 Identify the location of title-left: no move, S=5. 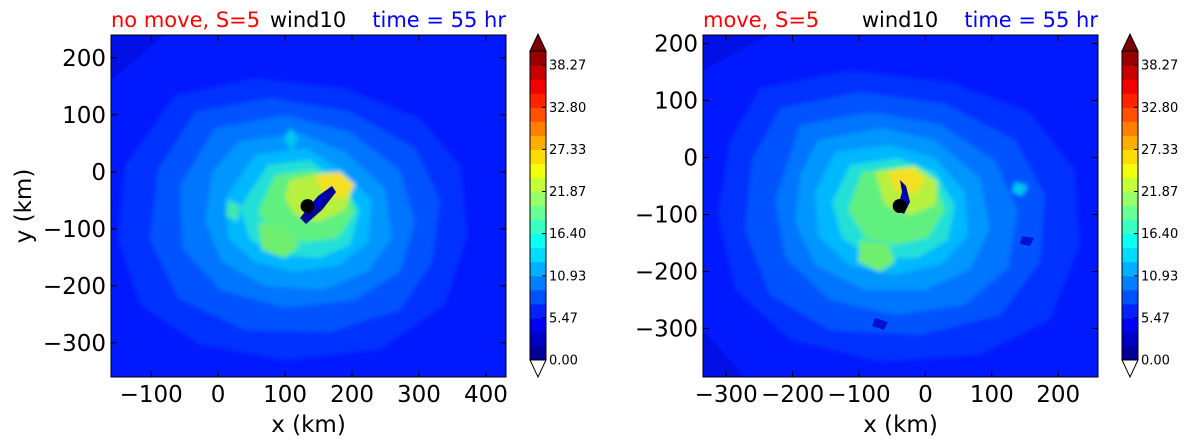
(185, 20).